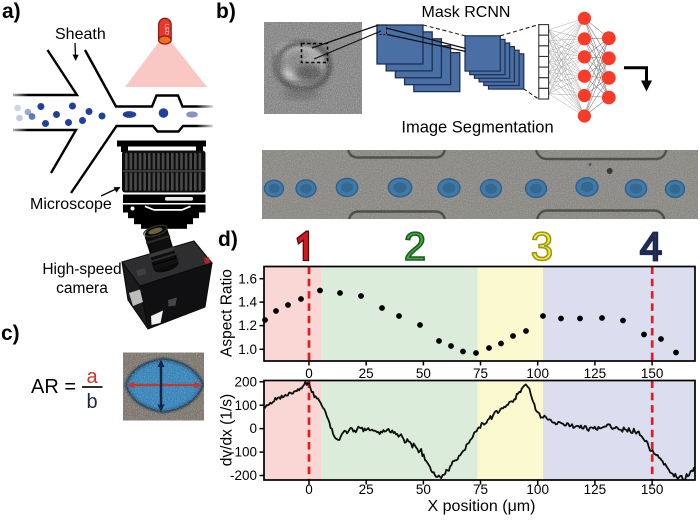 This screenshot has height=522, width=700. I want to click on svg-text: 1.6, so click(247, 278).